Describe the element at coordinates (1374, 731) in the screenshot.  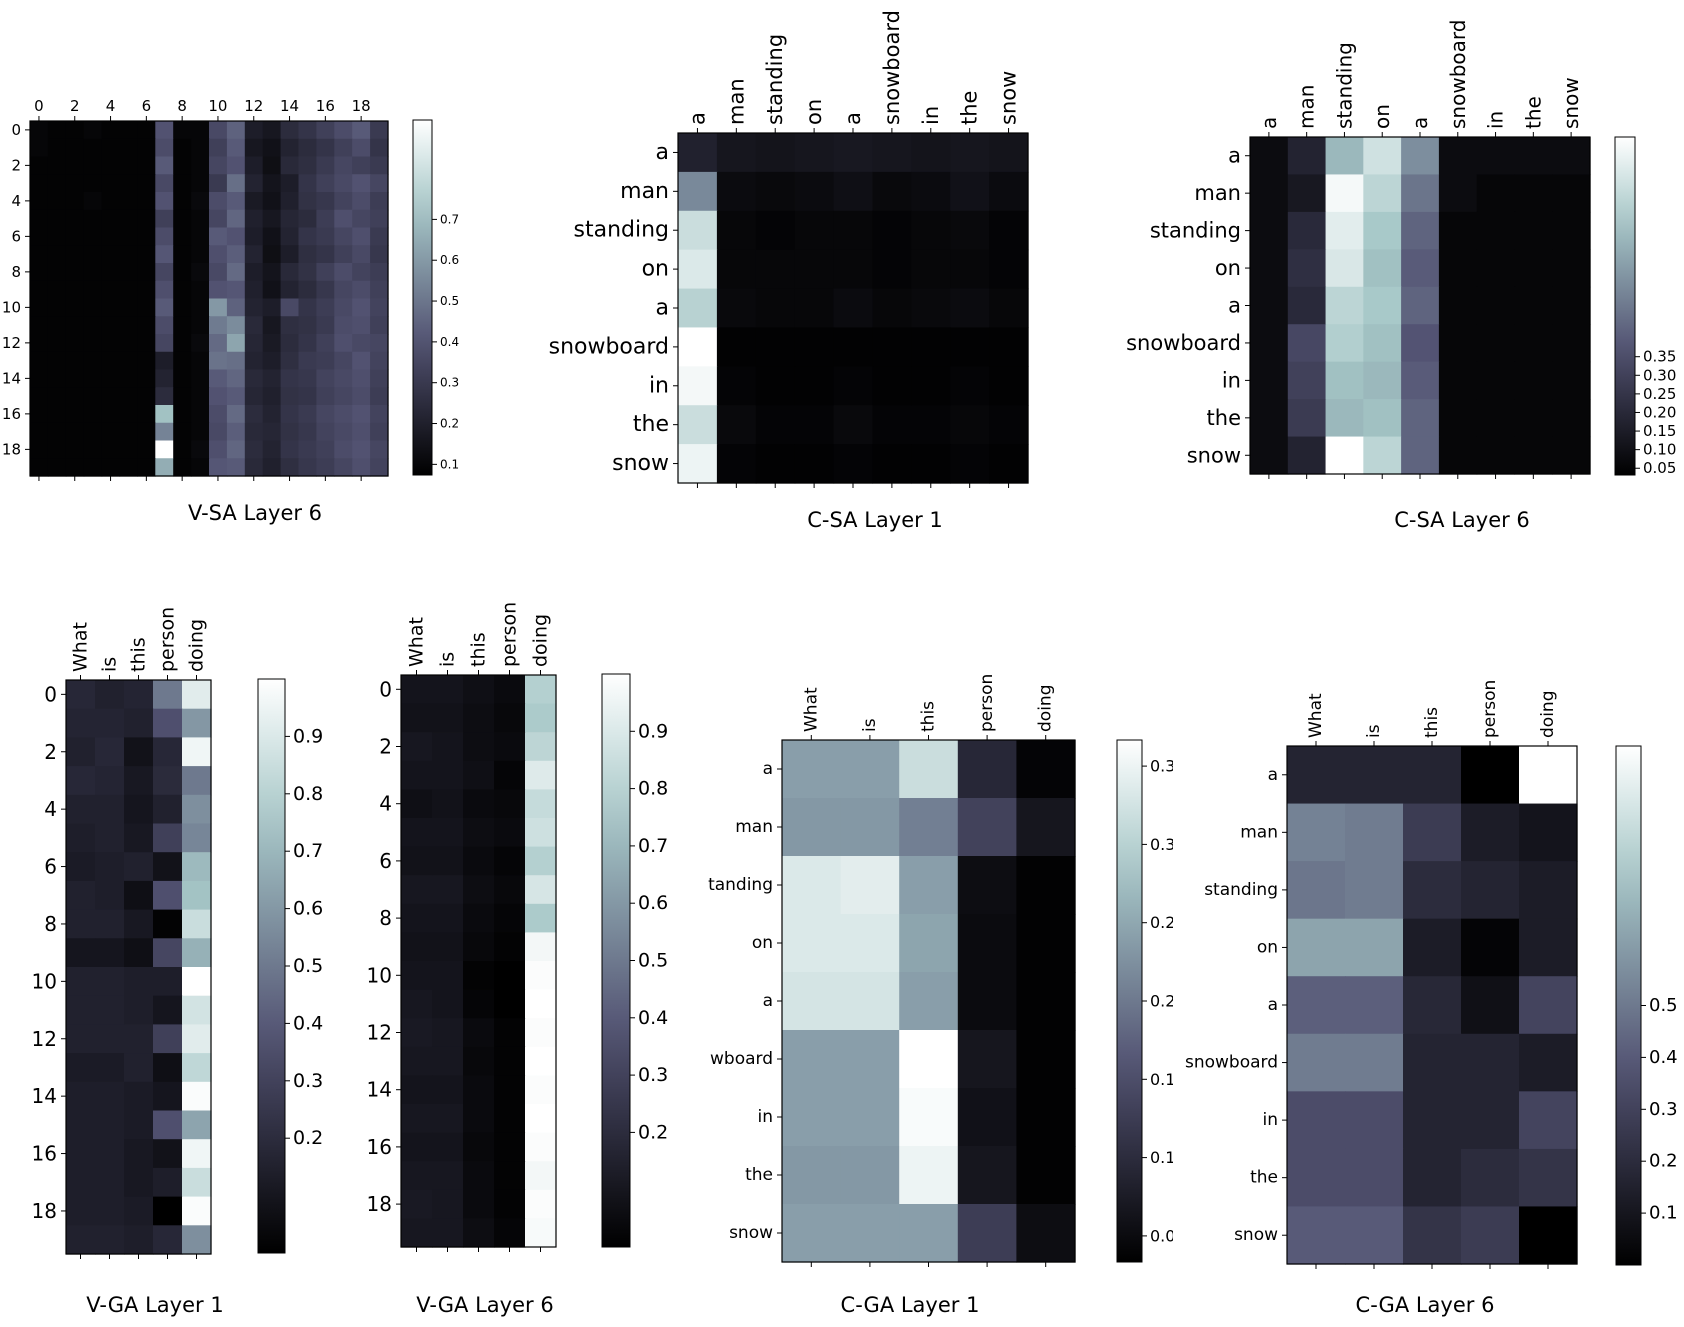
I see `x-tick-label: is` at that location.